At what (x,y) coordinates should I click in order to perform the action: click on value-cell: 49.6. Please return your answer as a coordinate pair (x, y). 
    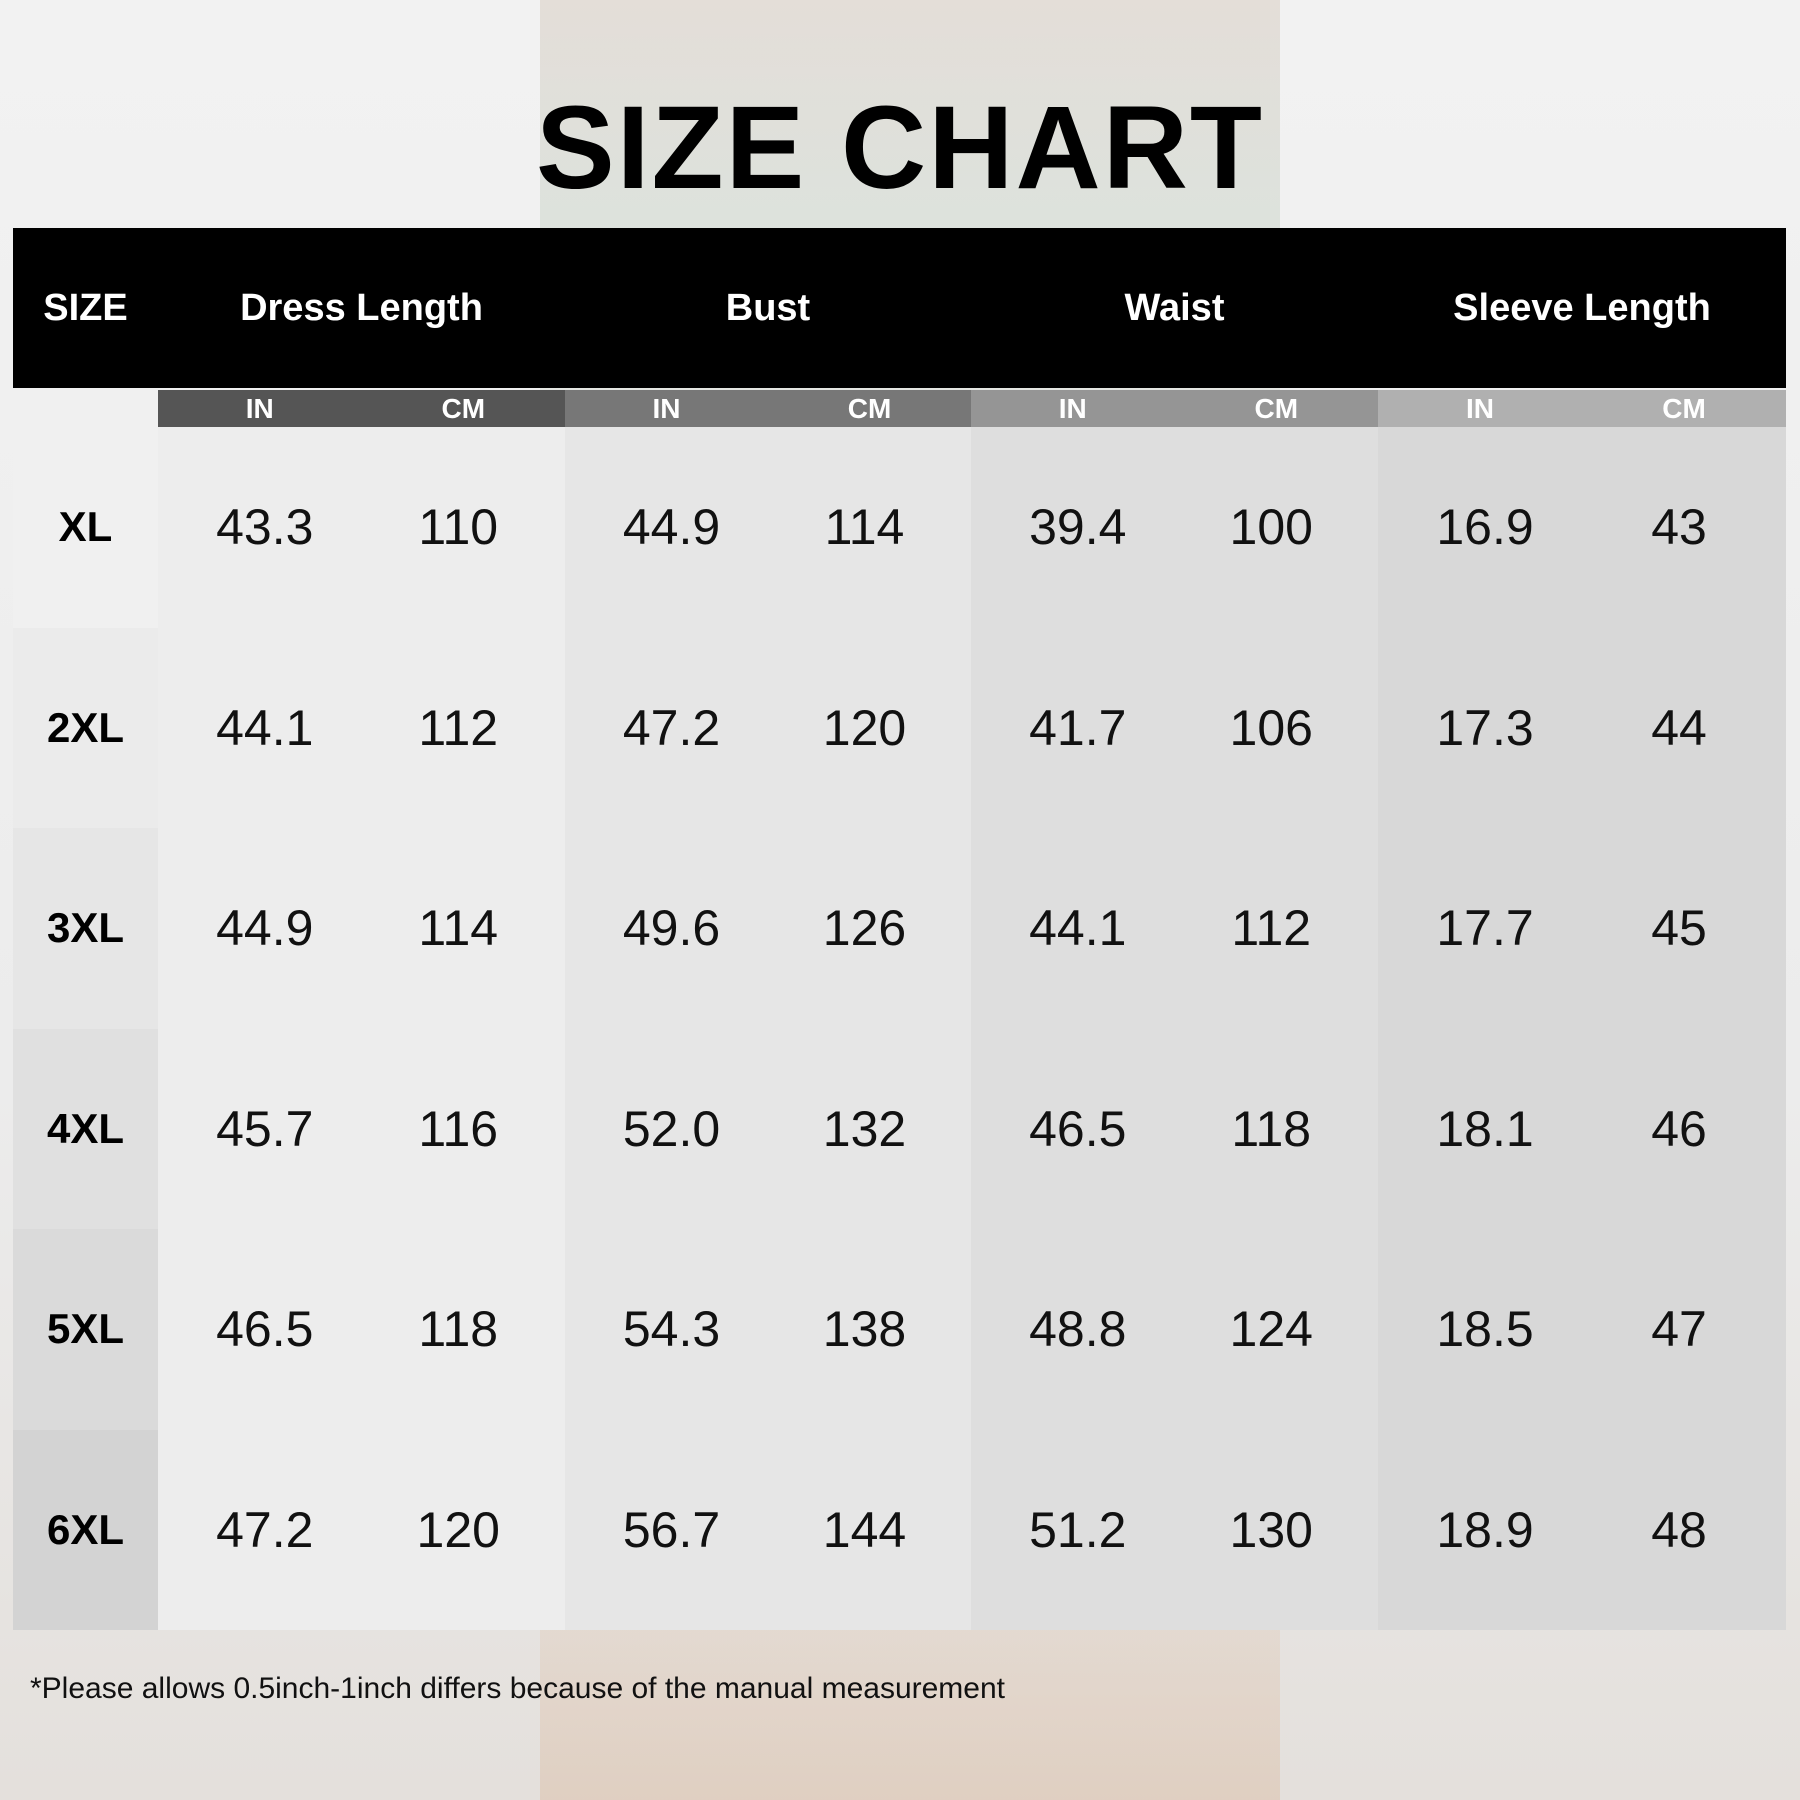
    Looking at the image, I should click on (671, 928).